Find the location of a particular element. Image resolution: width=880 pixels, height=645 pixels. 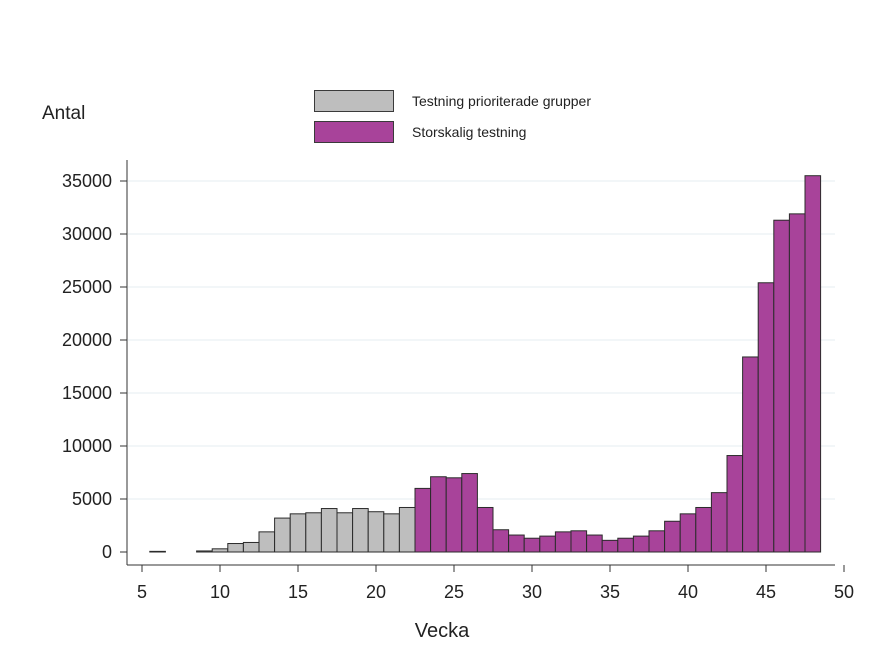

y-tick-label: 20000 is located at coordinates (87, 340).